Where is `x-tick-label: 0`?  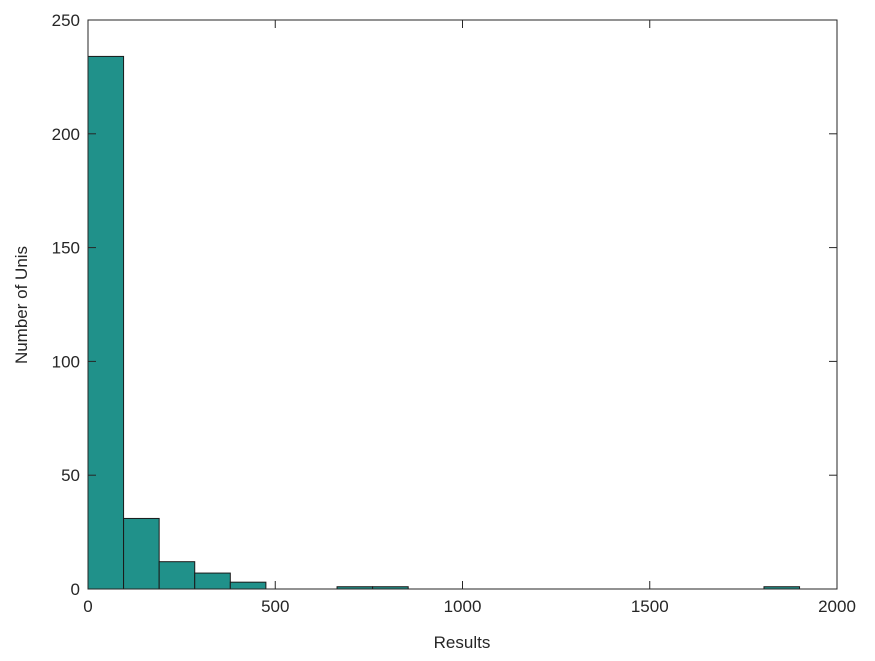 x-tick-label: 0 is located at coordinates (87, 606).